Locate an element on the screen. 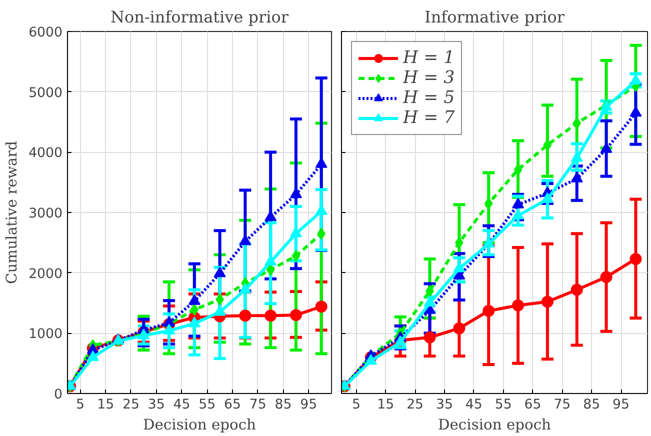  legend-label: H = 3 is located at coordinates (429, 78).